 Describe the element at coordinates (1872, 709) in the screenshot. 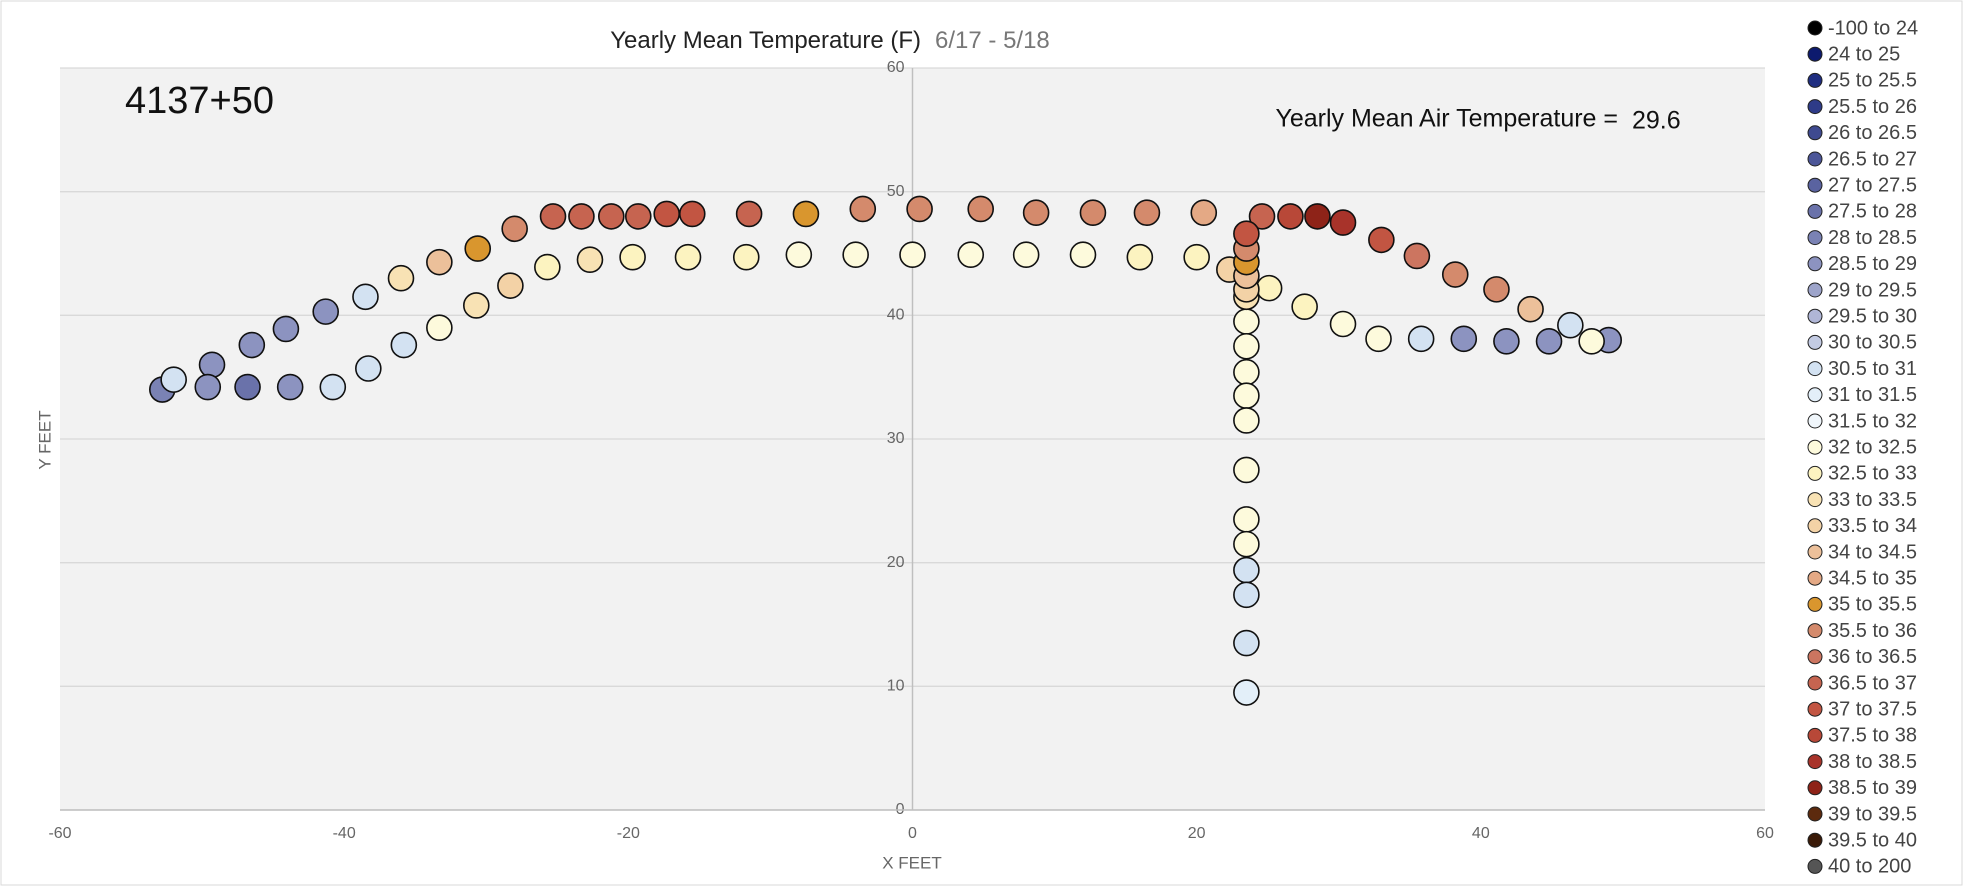

I see `legend-label: 37 to 37.5` at that location.